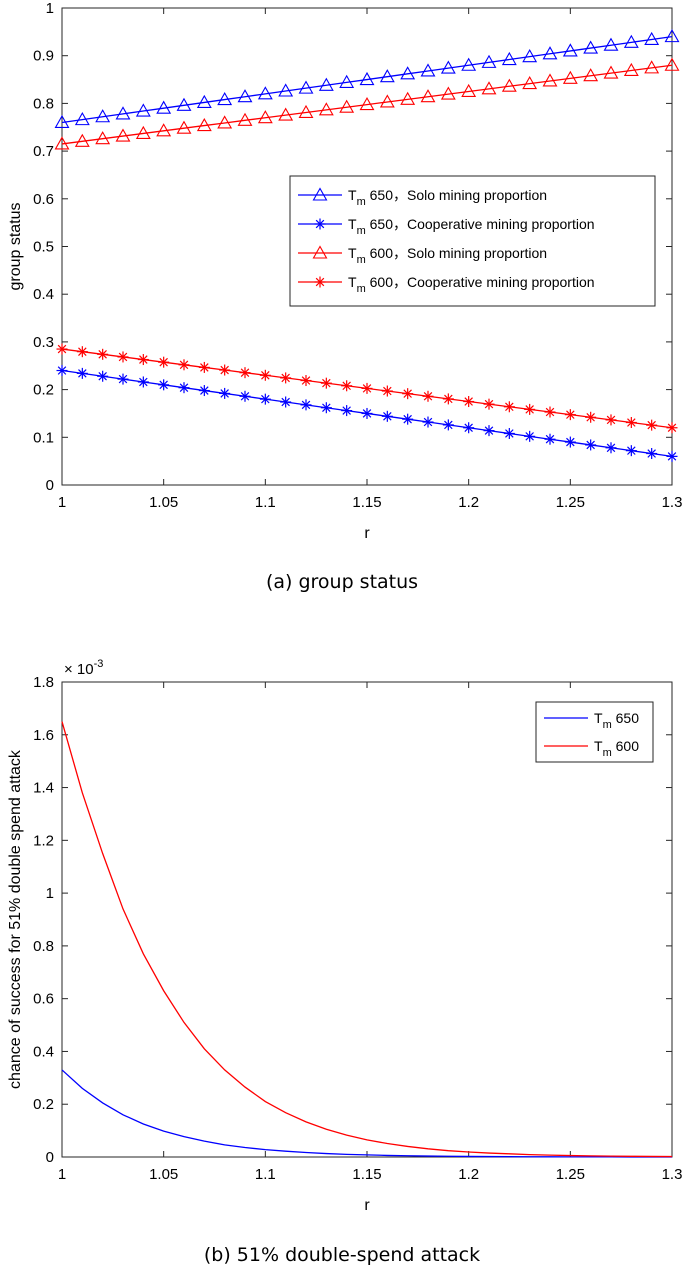 The image size is (685, 1273). What do you see at coordinates (62, 502) in the screenshot?
I see `x-tick-label: 1` at bounding box center [62, 502].